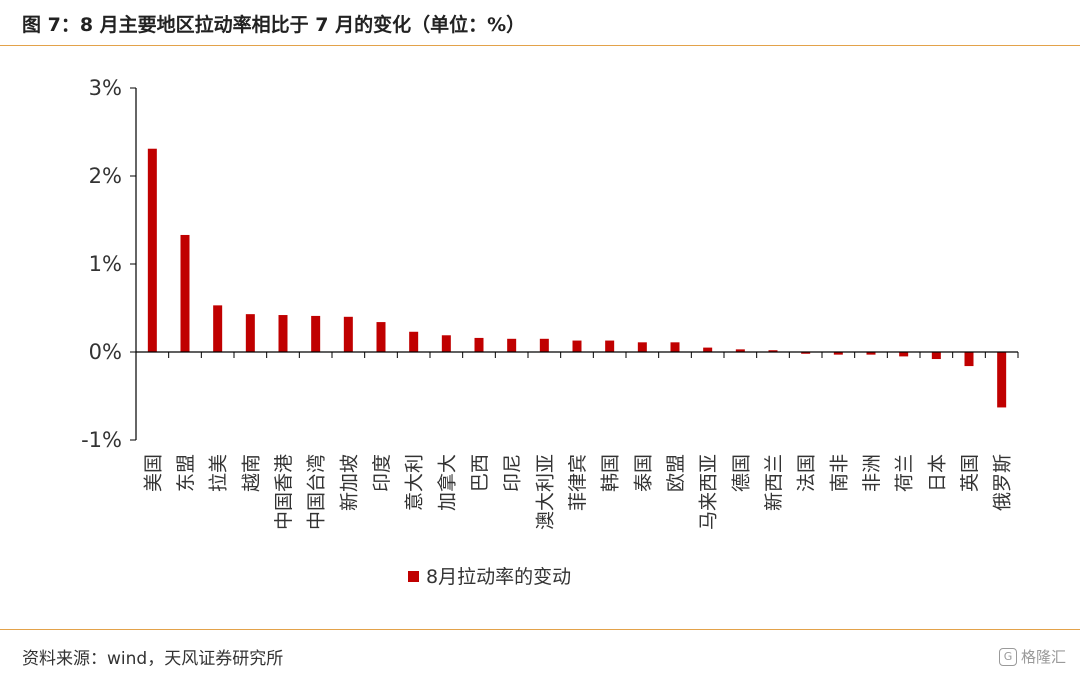  I want to click on x-category-label: 澳大利亚, so click(545, 492).